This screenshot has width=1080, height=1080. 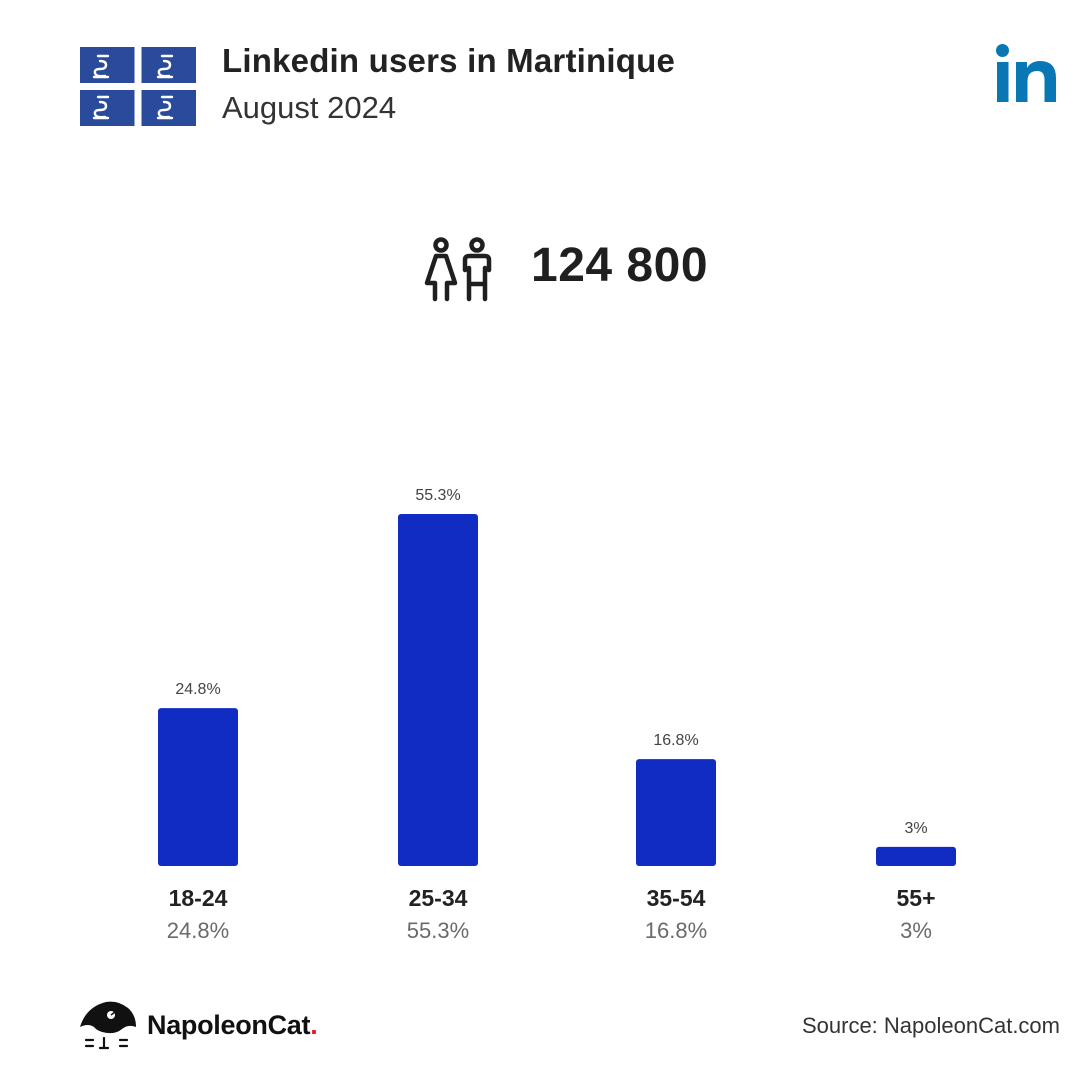 What do you see at coordinates (138, 86) in the screenshot?
I see `martinique-flag-icon` at bounding box center [138, 86].